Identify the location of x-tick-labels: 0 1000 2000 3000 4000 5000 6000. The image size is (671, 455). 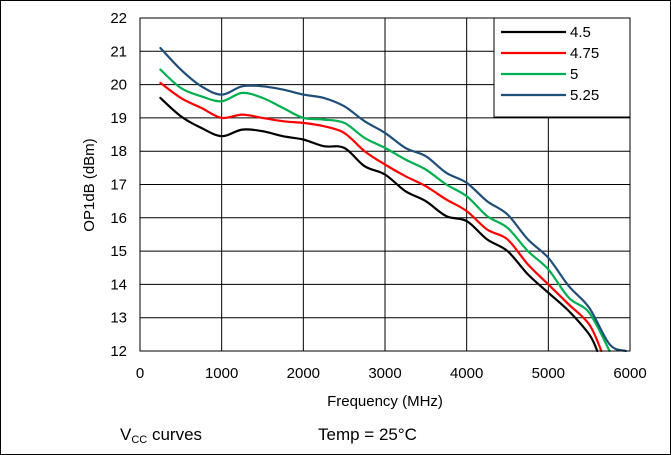
(391, 373).